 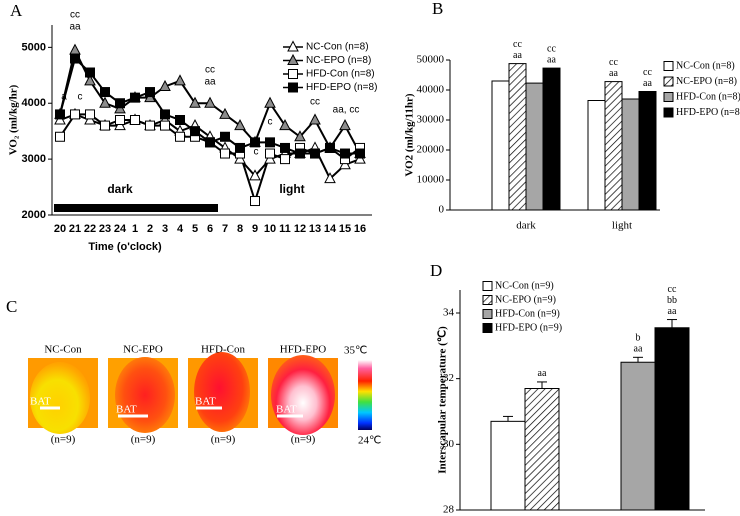 I want to click on image-title: NC-Con, so click(x=63, y=350).